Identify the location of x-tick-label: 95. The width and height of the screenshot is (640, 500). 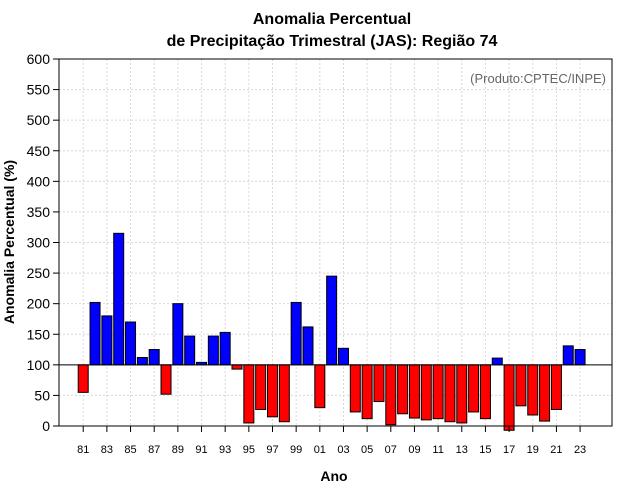
(249, 450).